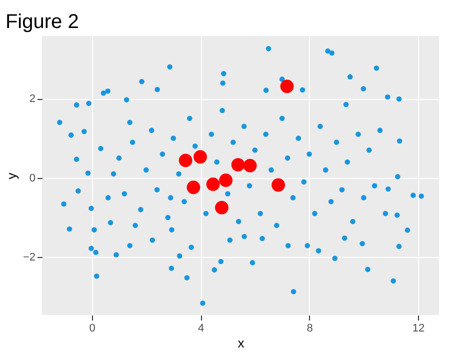 The image size is (474, 355). Describe the element at coordinates (418, 328) in the screenshot. I see `x-tick-label: 12` at that location.